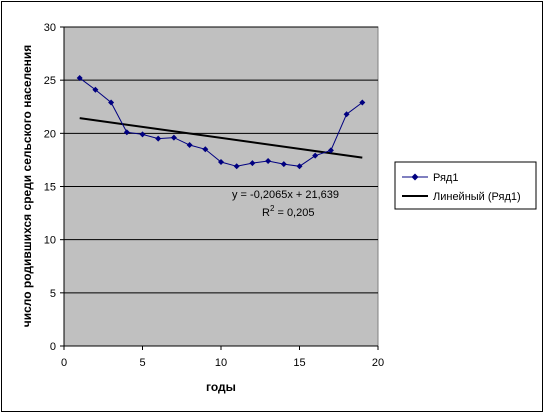 Image resolution: width=546 pixels, height=420 pixels. I want to click on legend-series-label: Ряд1, so click(445, 178).